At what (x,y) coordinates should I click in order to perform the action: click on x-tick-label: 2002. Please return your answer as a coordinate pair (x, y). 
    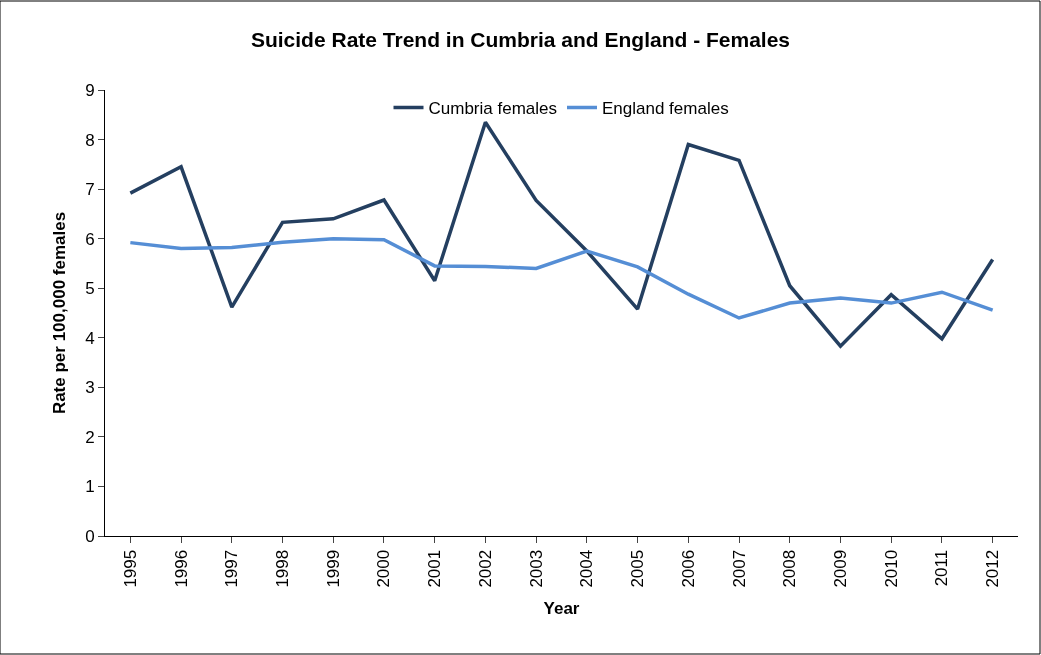
    Looking at the image, I should click on (485, 568).